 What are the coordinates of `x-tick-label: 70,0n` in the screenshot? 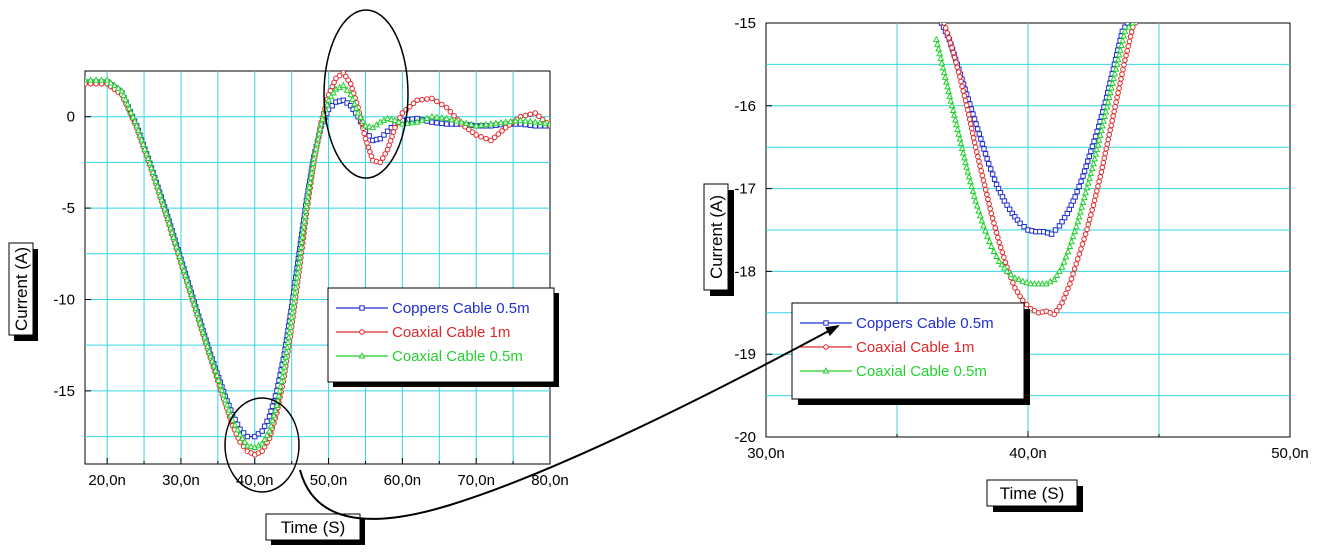 It's located at (476, 480).